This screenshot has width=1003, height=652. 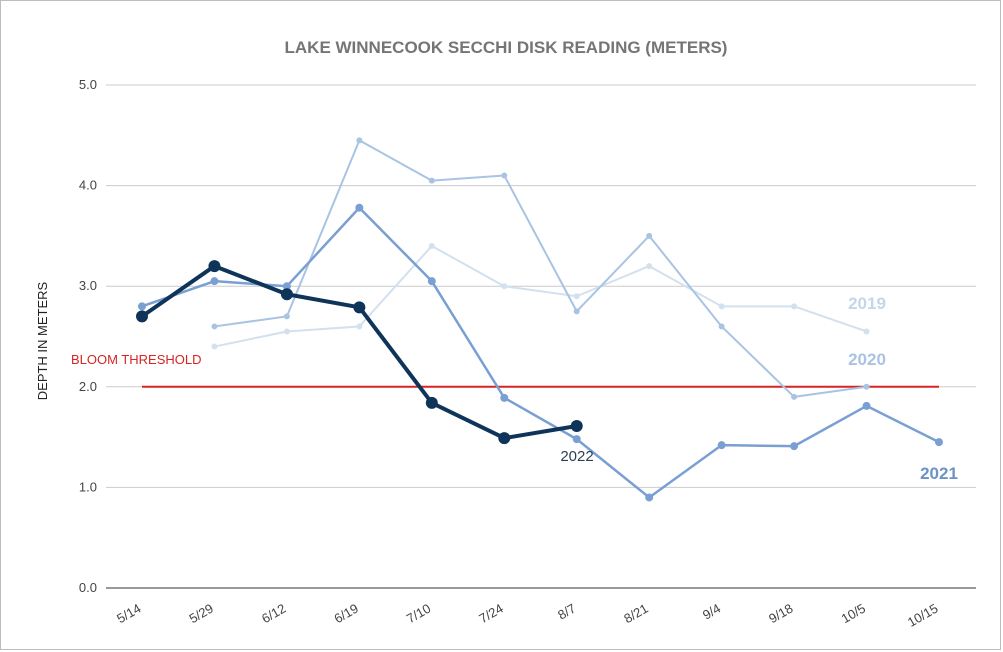 I want to click on y-tick-label: 4.0, so click(x=88, y=185).